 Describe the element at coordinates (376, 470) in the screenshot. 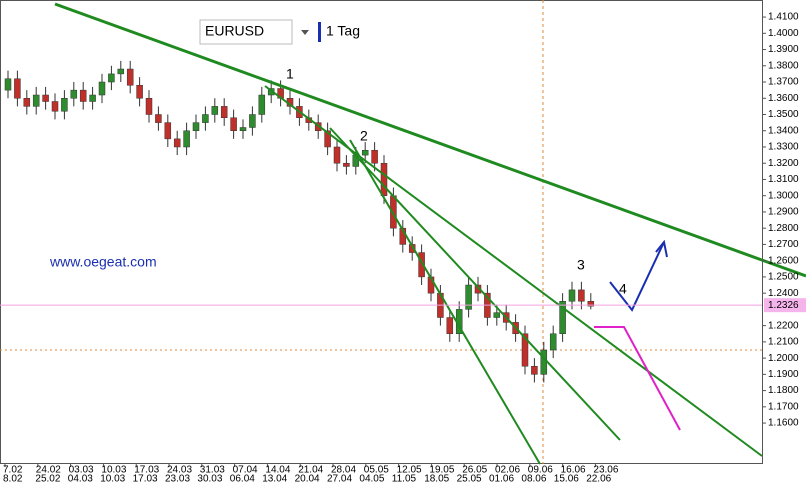

I see `x-tick-label: 05.05` at that location.